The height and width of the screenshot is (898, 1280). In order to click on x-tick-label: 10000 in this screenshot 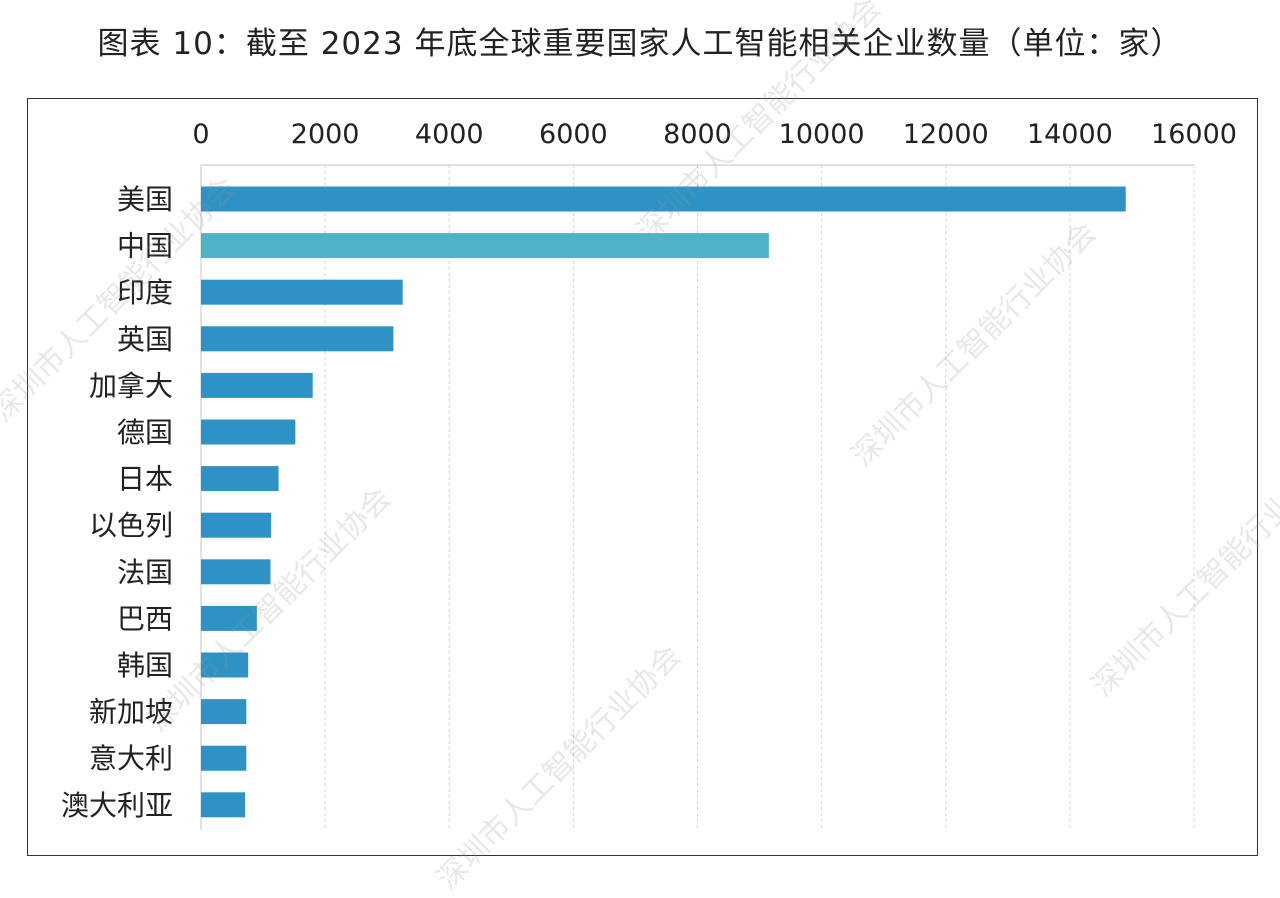, I will do `click(822, 134)`.